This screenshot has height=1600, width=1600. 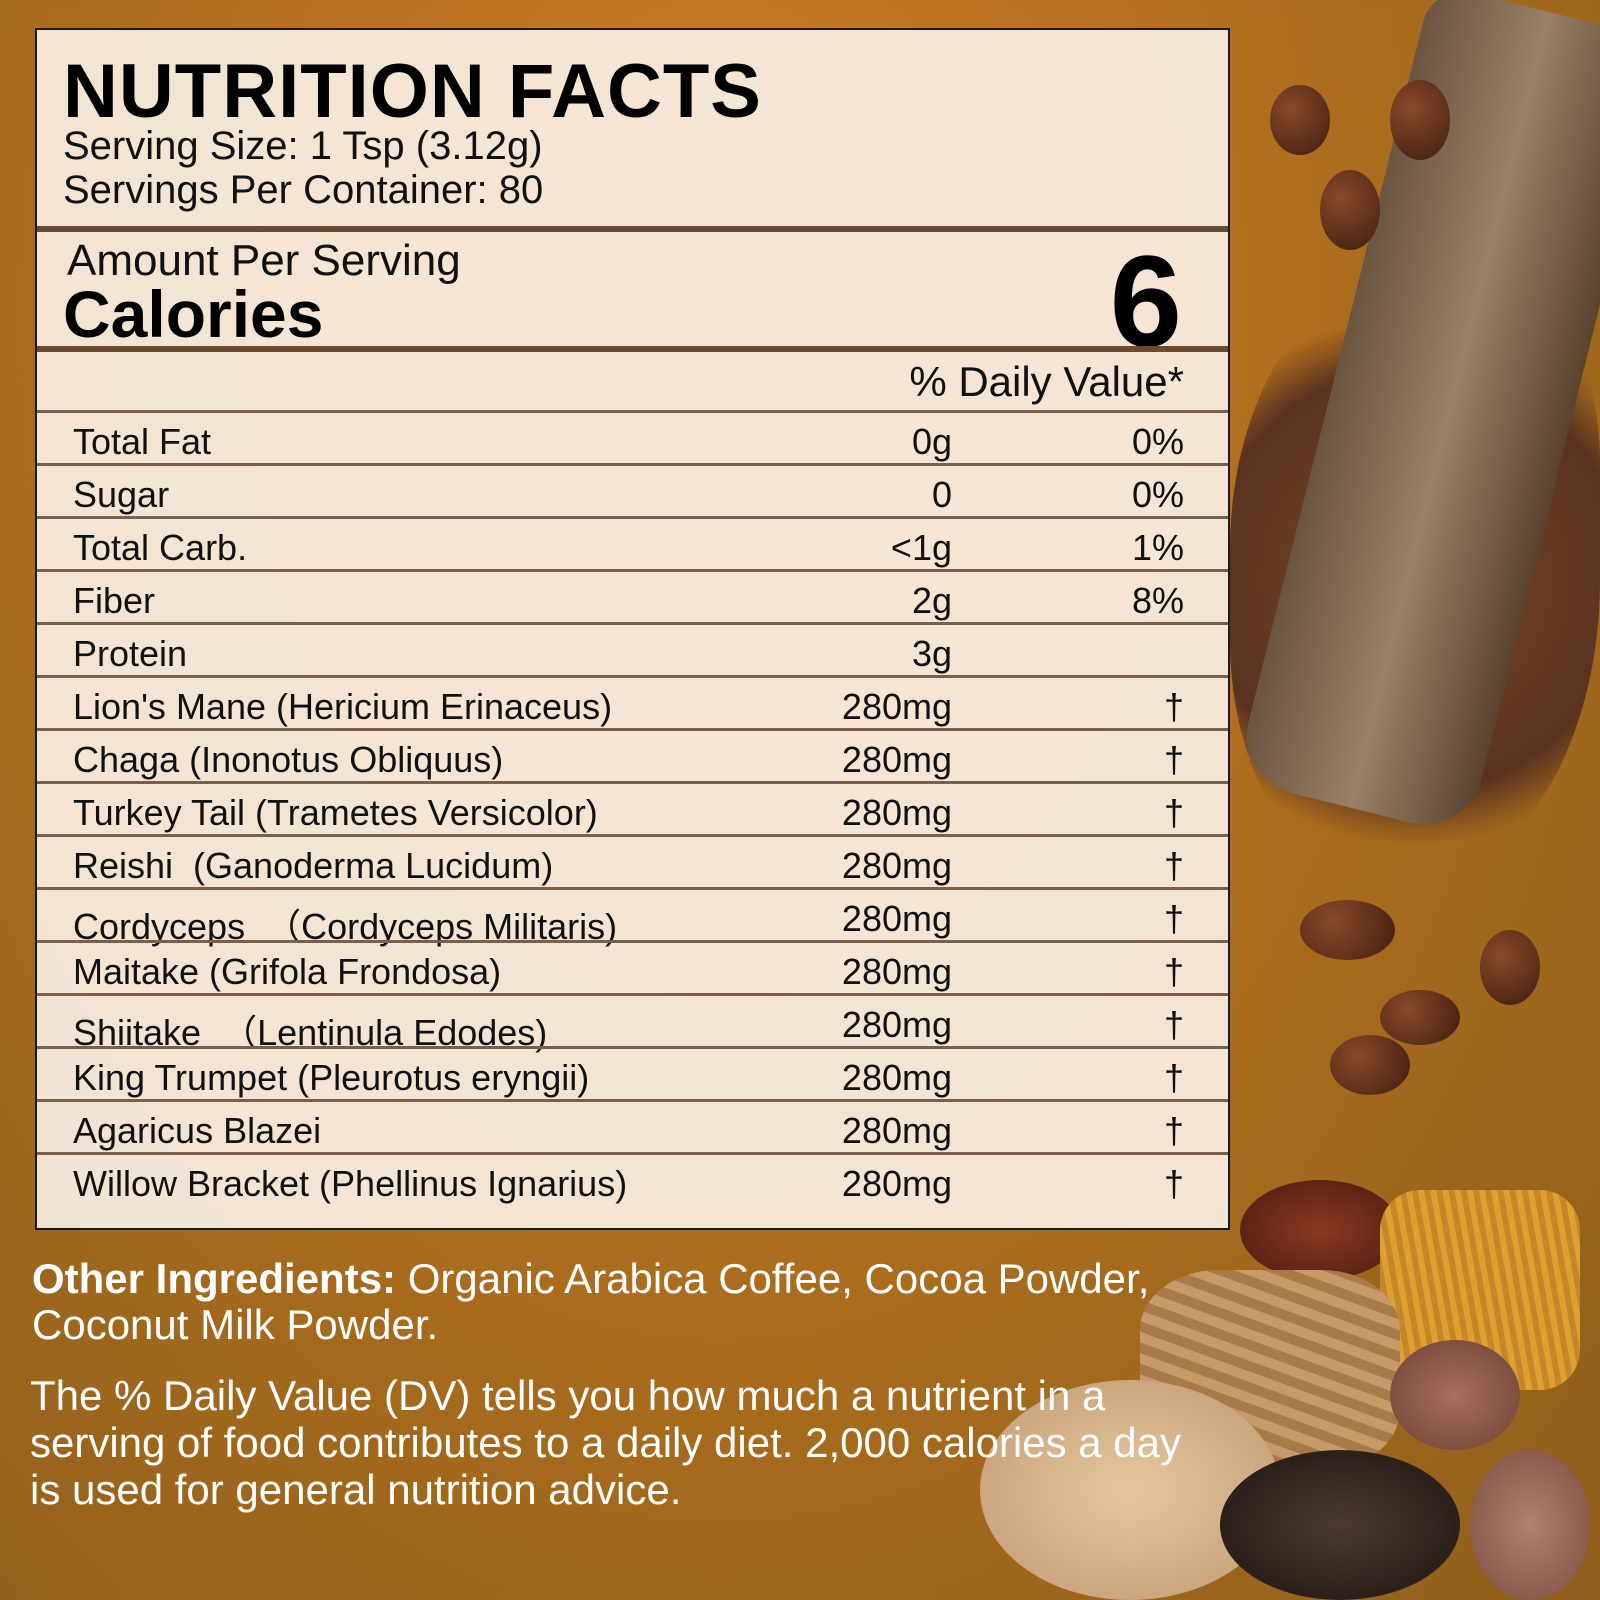 I want to click on nutrient-name: Agaricus Blazei, so click(x=197, y=1130).